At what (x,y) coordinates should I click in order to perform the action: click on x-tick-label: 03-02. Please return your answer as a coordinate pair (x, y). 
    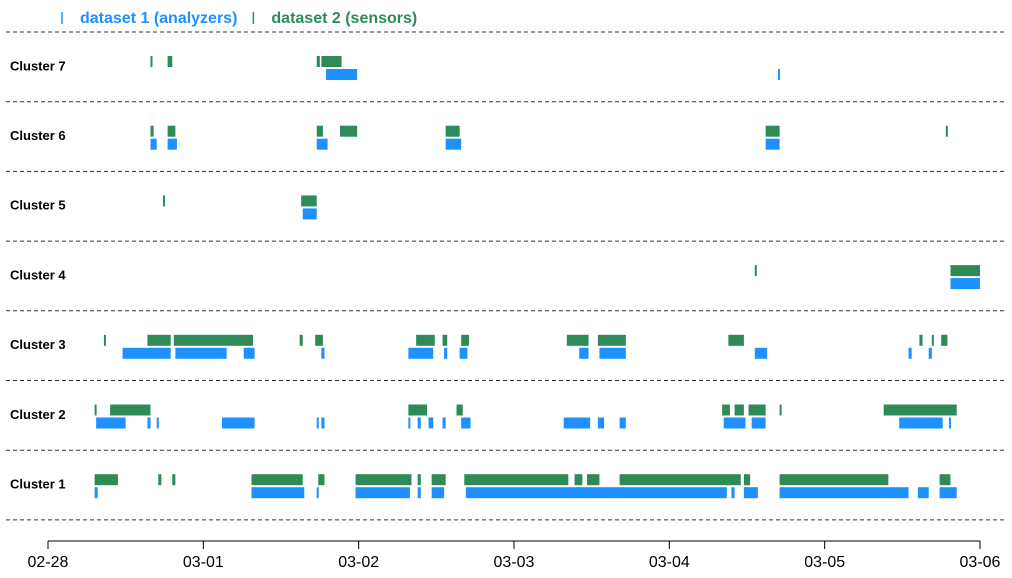
    Looking at the image, I should click on (358, 562).